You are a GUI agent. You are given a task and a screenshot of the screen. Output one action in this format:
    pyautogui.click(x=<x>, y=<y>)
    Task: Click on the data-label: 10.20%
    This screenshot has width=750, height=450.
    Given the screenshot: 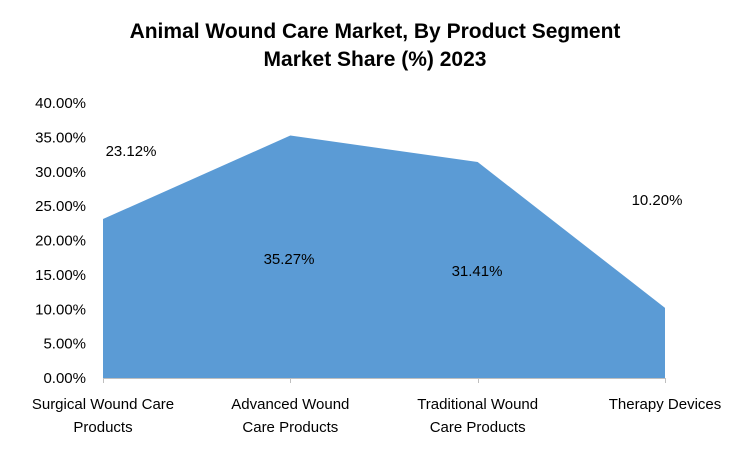 What is the action you would take?
    pyautogui.click(x=657, y=200)
    